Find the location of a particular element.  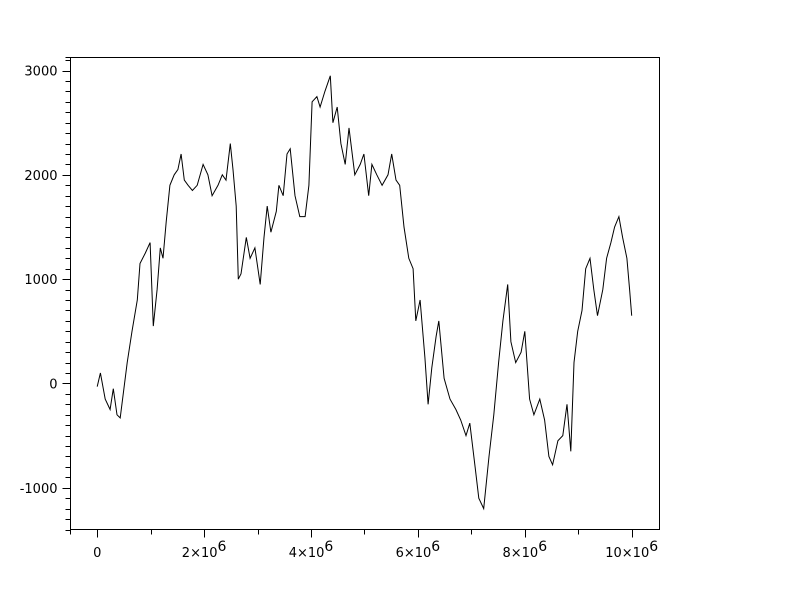

y-tick-label: 0 is located at coordinates (53, 384).